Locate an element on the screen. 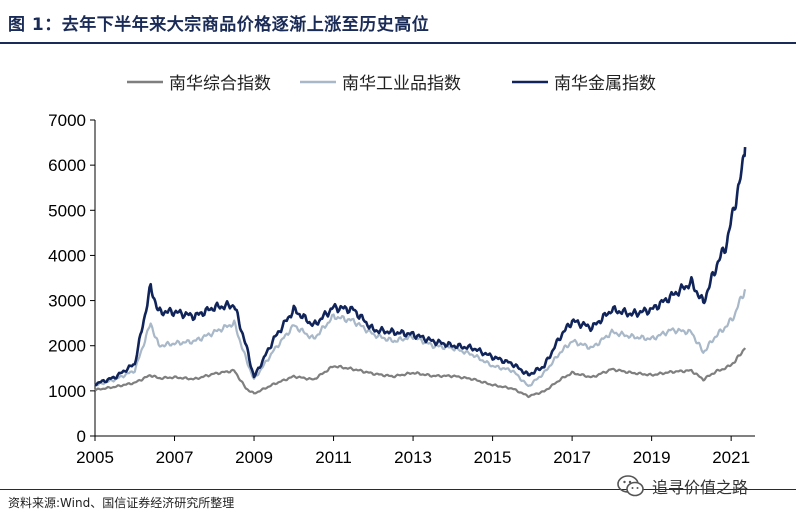 This screenshot has height=519, width=796. y-tick-label: 3000 is located at coordinates (67, 301).